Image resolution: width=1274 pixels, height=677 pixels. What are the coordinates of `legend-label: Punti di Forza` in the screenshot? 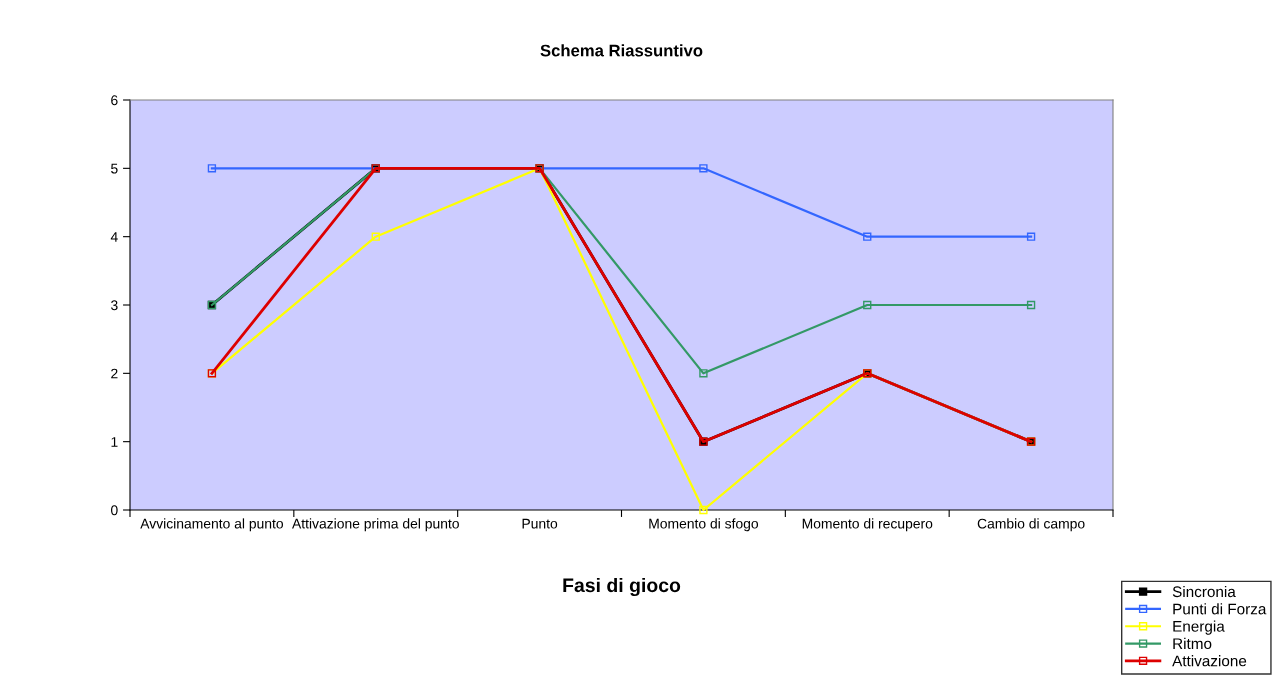 It's located at (1220, 609).